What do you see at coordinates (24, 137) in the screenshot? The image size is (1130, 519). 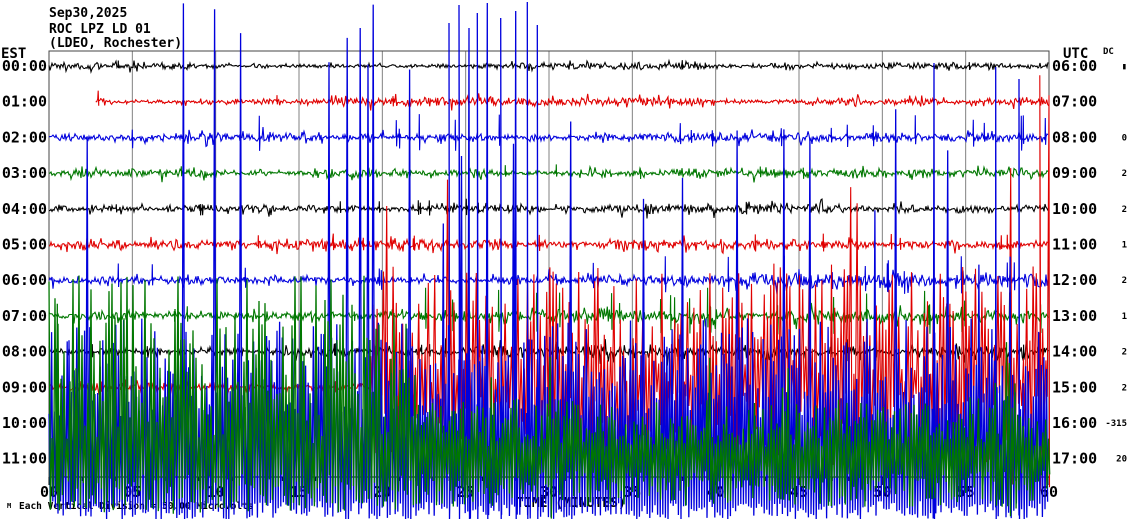 I see `est-time-label: 02:00` at bounding box center [24, 137].